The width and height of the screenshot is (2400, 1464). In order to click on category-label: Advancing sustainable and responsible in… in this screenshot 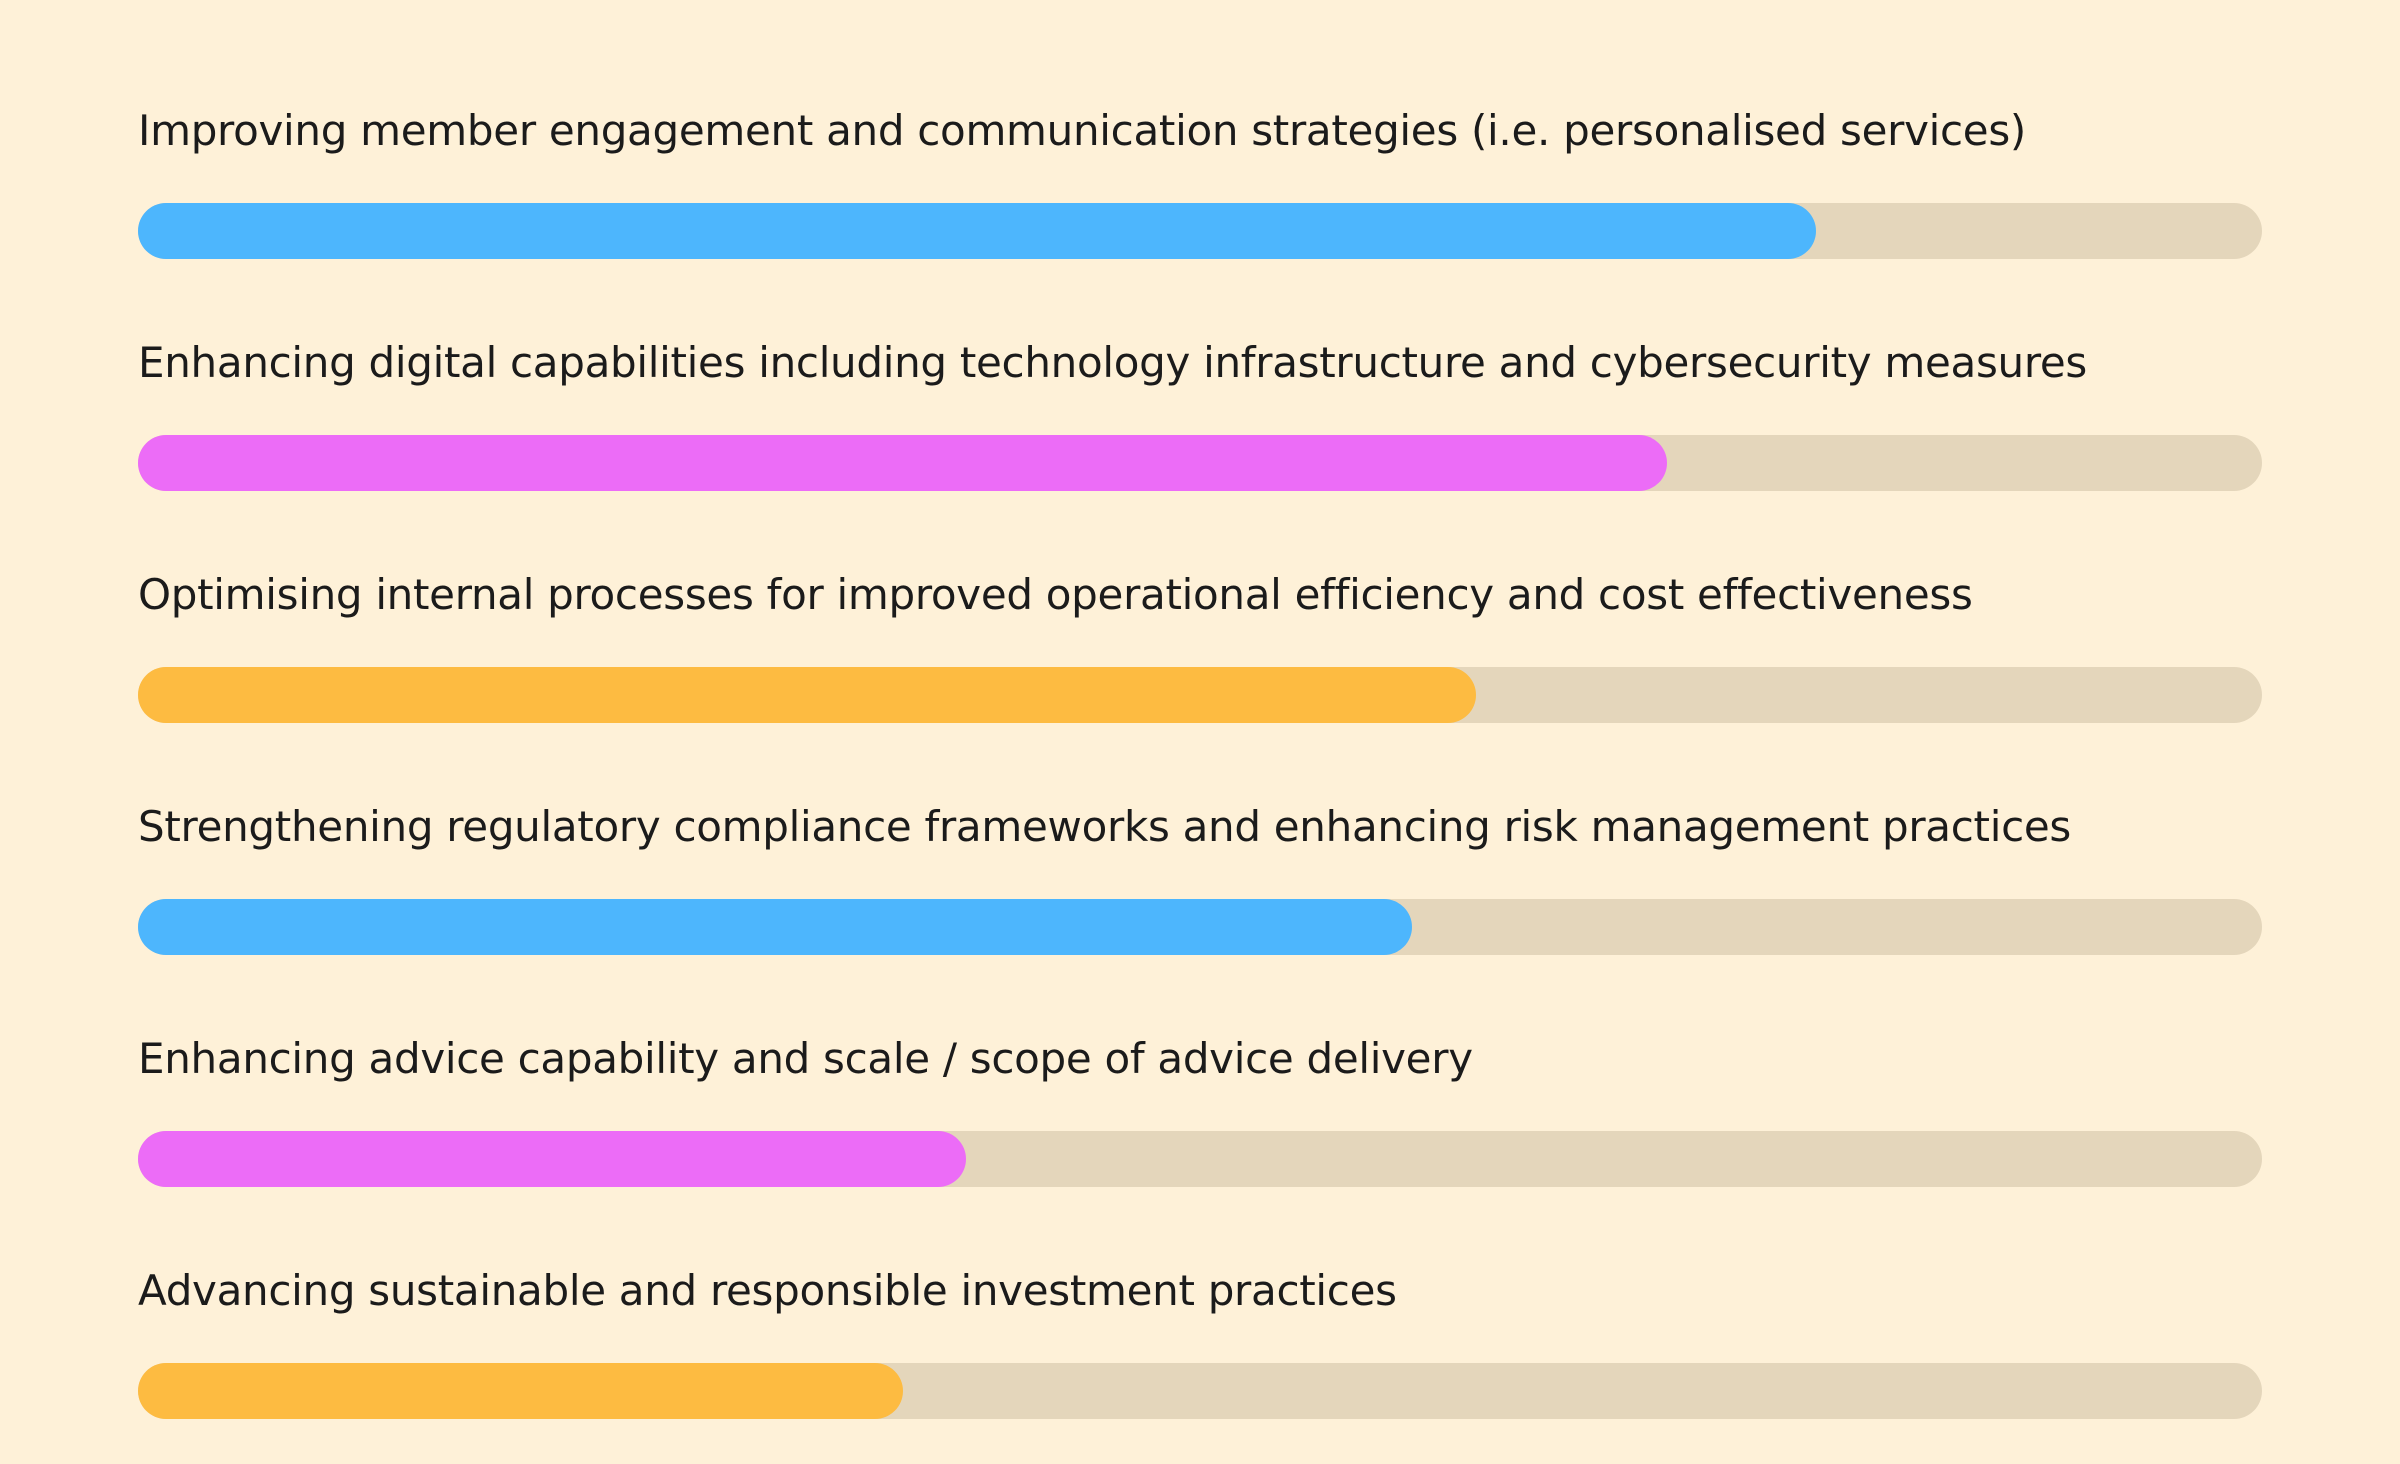, I will do `click(767, 1290)`.